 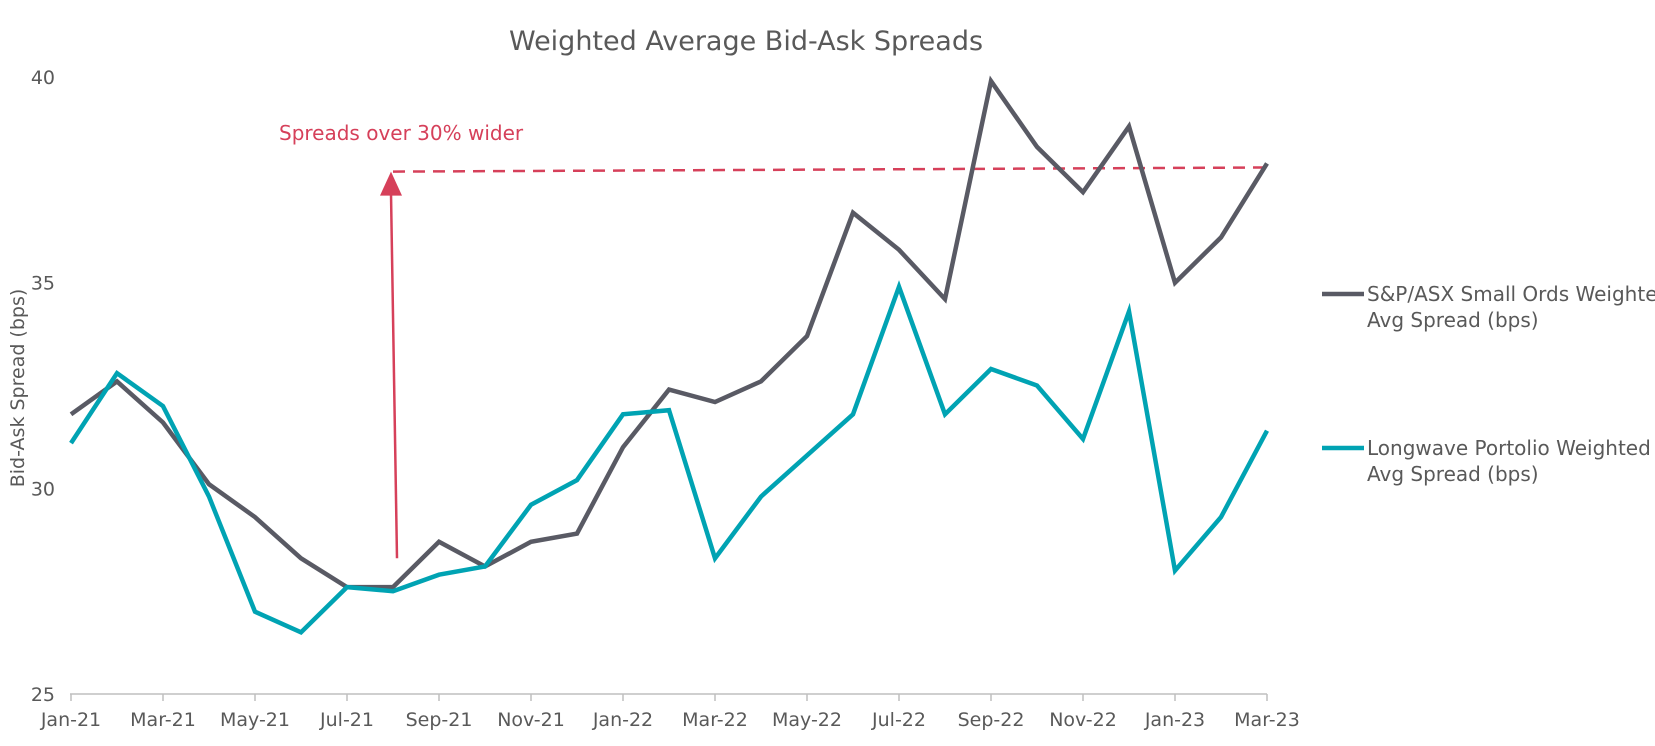 I want to click on x-tick-label: Jul-21, so click(x=346, y=720).